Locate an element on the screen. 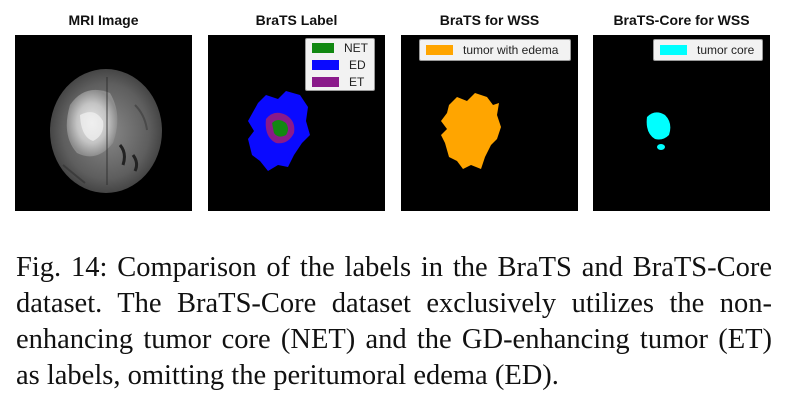 This screenshot has width=788, height=409. legend-swatch-ed is located at coordinates (325, 64).